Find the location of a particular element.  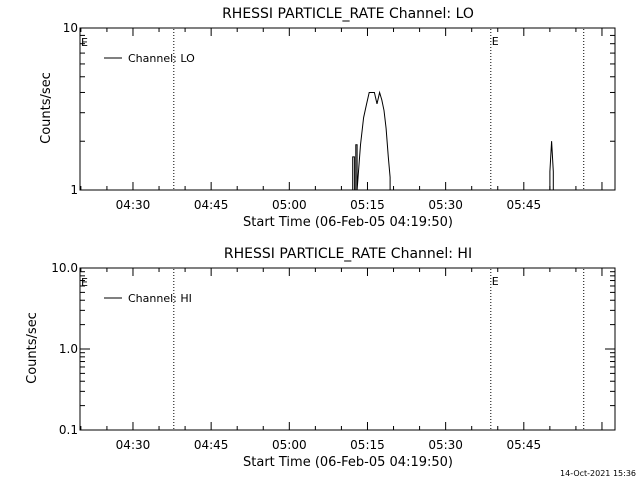

y-tick-label: 10 is located at coordinates (70, 28).